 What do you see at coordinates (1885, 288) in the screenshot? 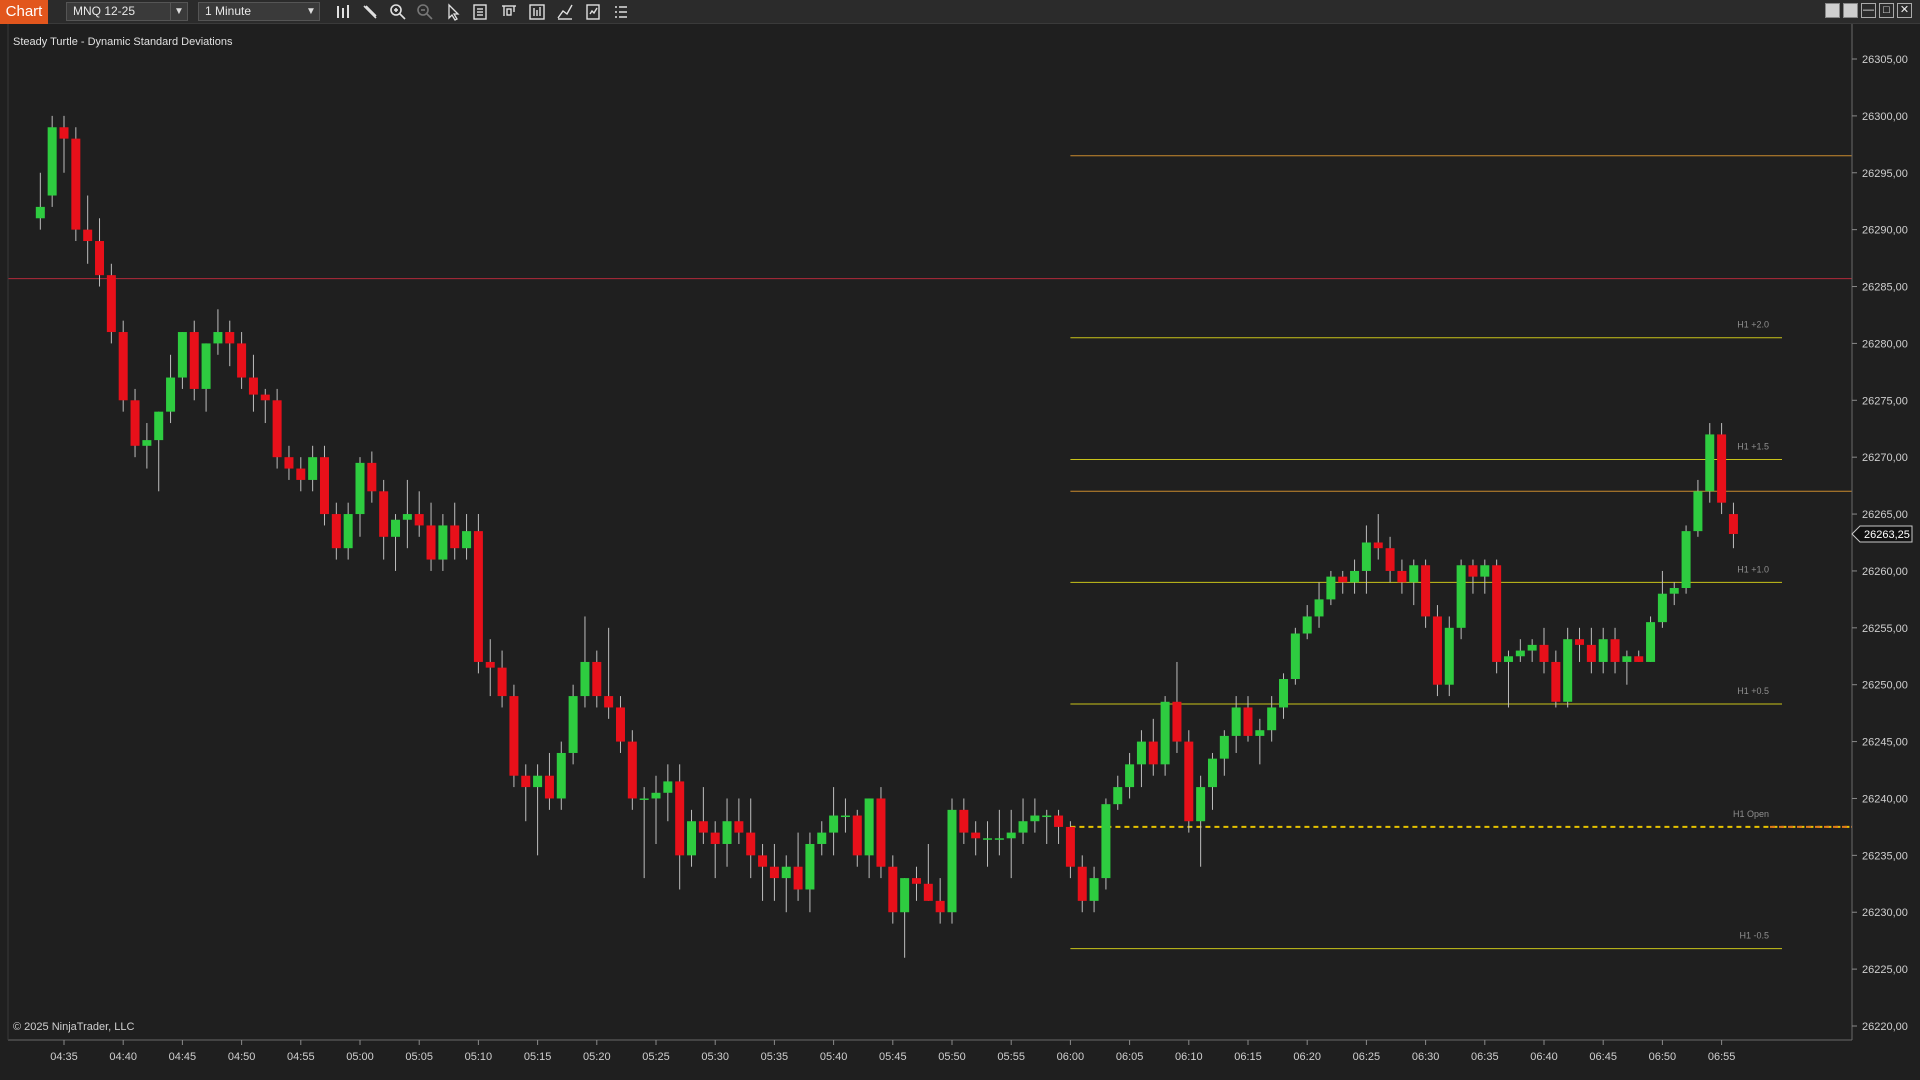
I see `y-tick-label: 26285,00` at bounding box center [1885, 288].